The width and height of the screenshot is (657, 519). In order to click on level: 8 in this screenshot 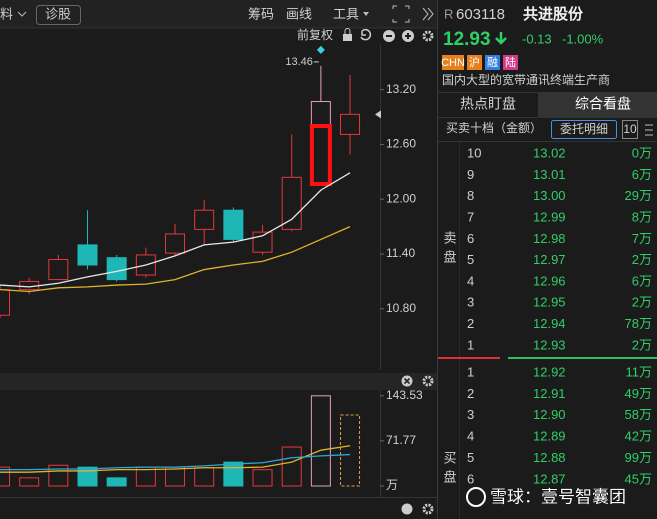, I will do `click(470, 195)`.